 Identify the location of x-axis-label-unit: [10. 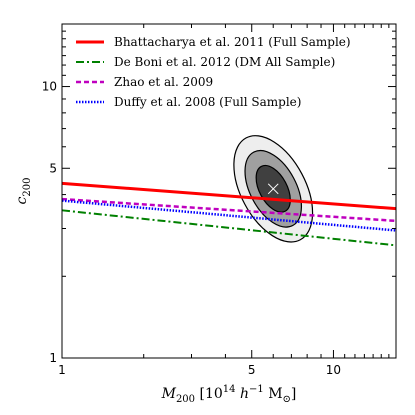
(210, 394).